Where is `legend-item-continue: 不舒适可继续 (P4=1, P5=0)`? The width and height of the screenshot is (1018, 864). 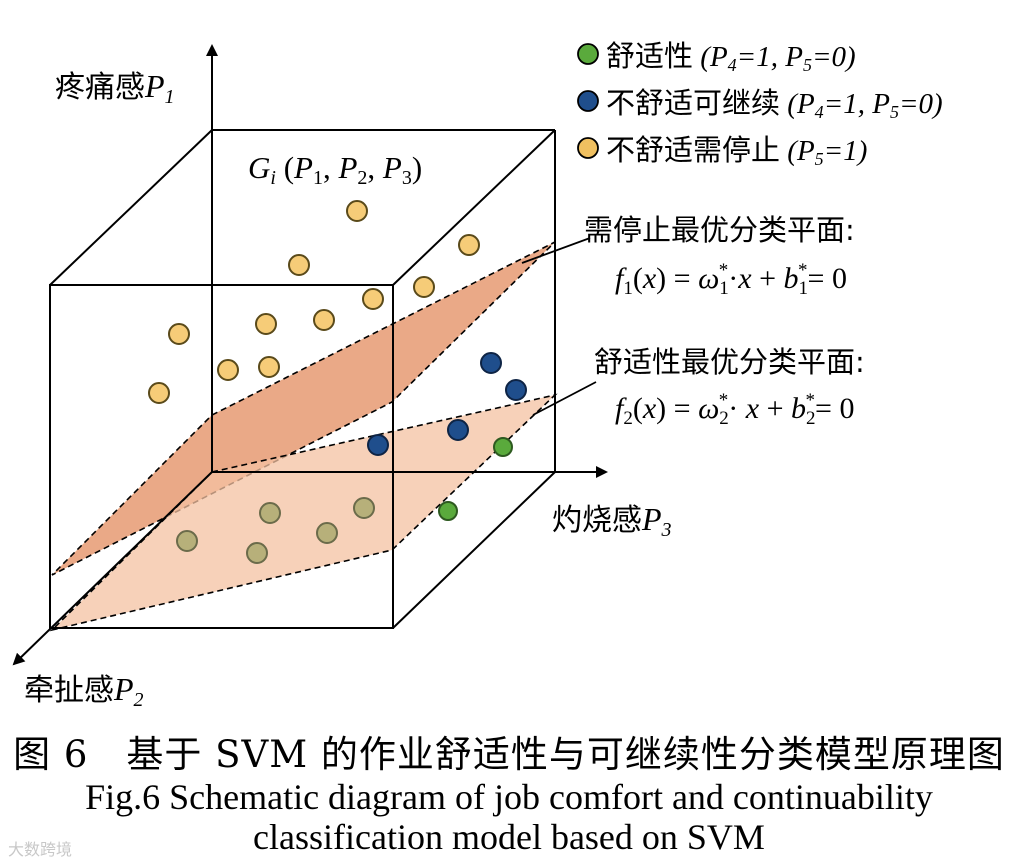 legend-item-continue: 不舒适可继续 (P4=1, P5=0) is located at coordinates (760, 104).